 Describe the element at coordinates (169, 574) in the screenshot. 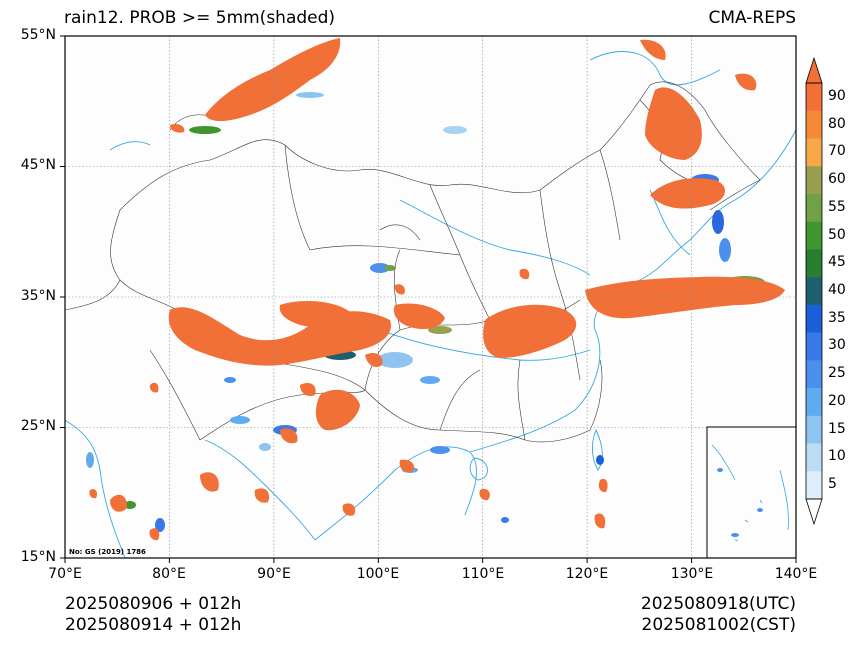

I see `lon-label-80: 80°E` at that location.